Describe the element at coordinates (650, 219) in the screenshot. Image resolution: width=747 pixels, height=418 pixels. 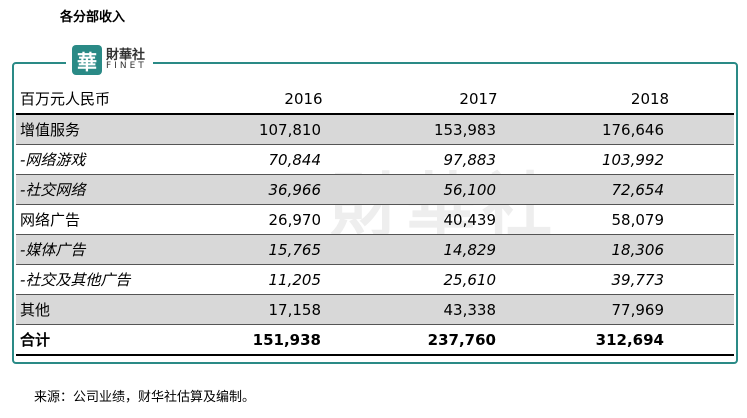
I see `value-cell: 58,079` at that location.